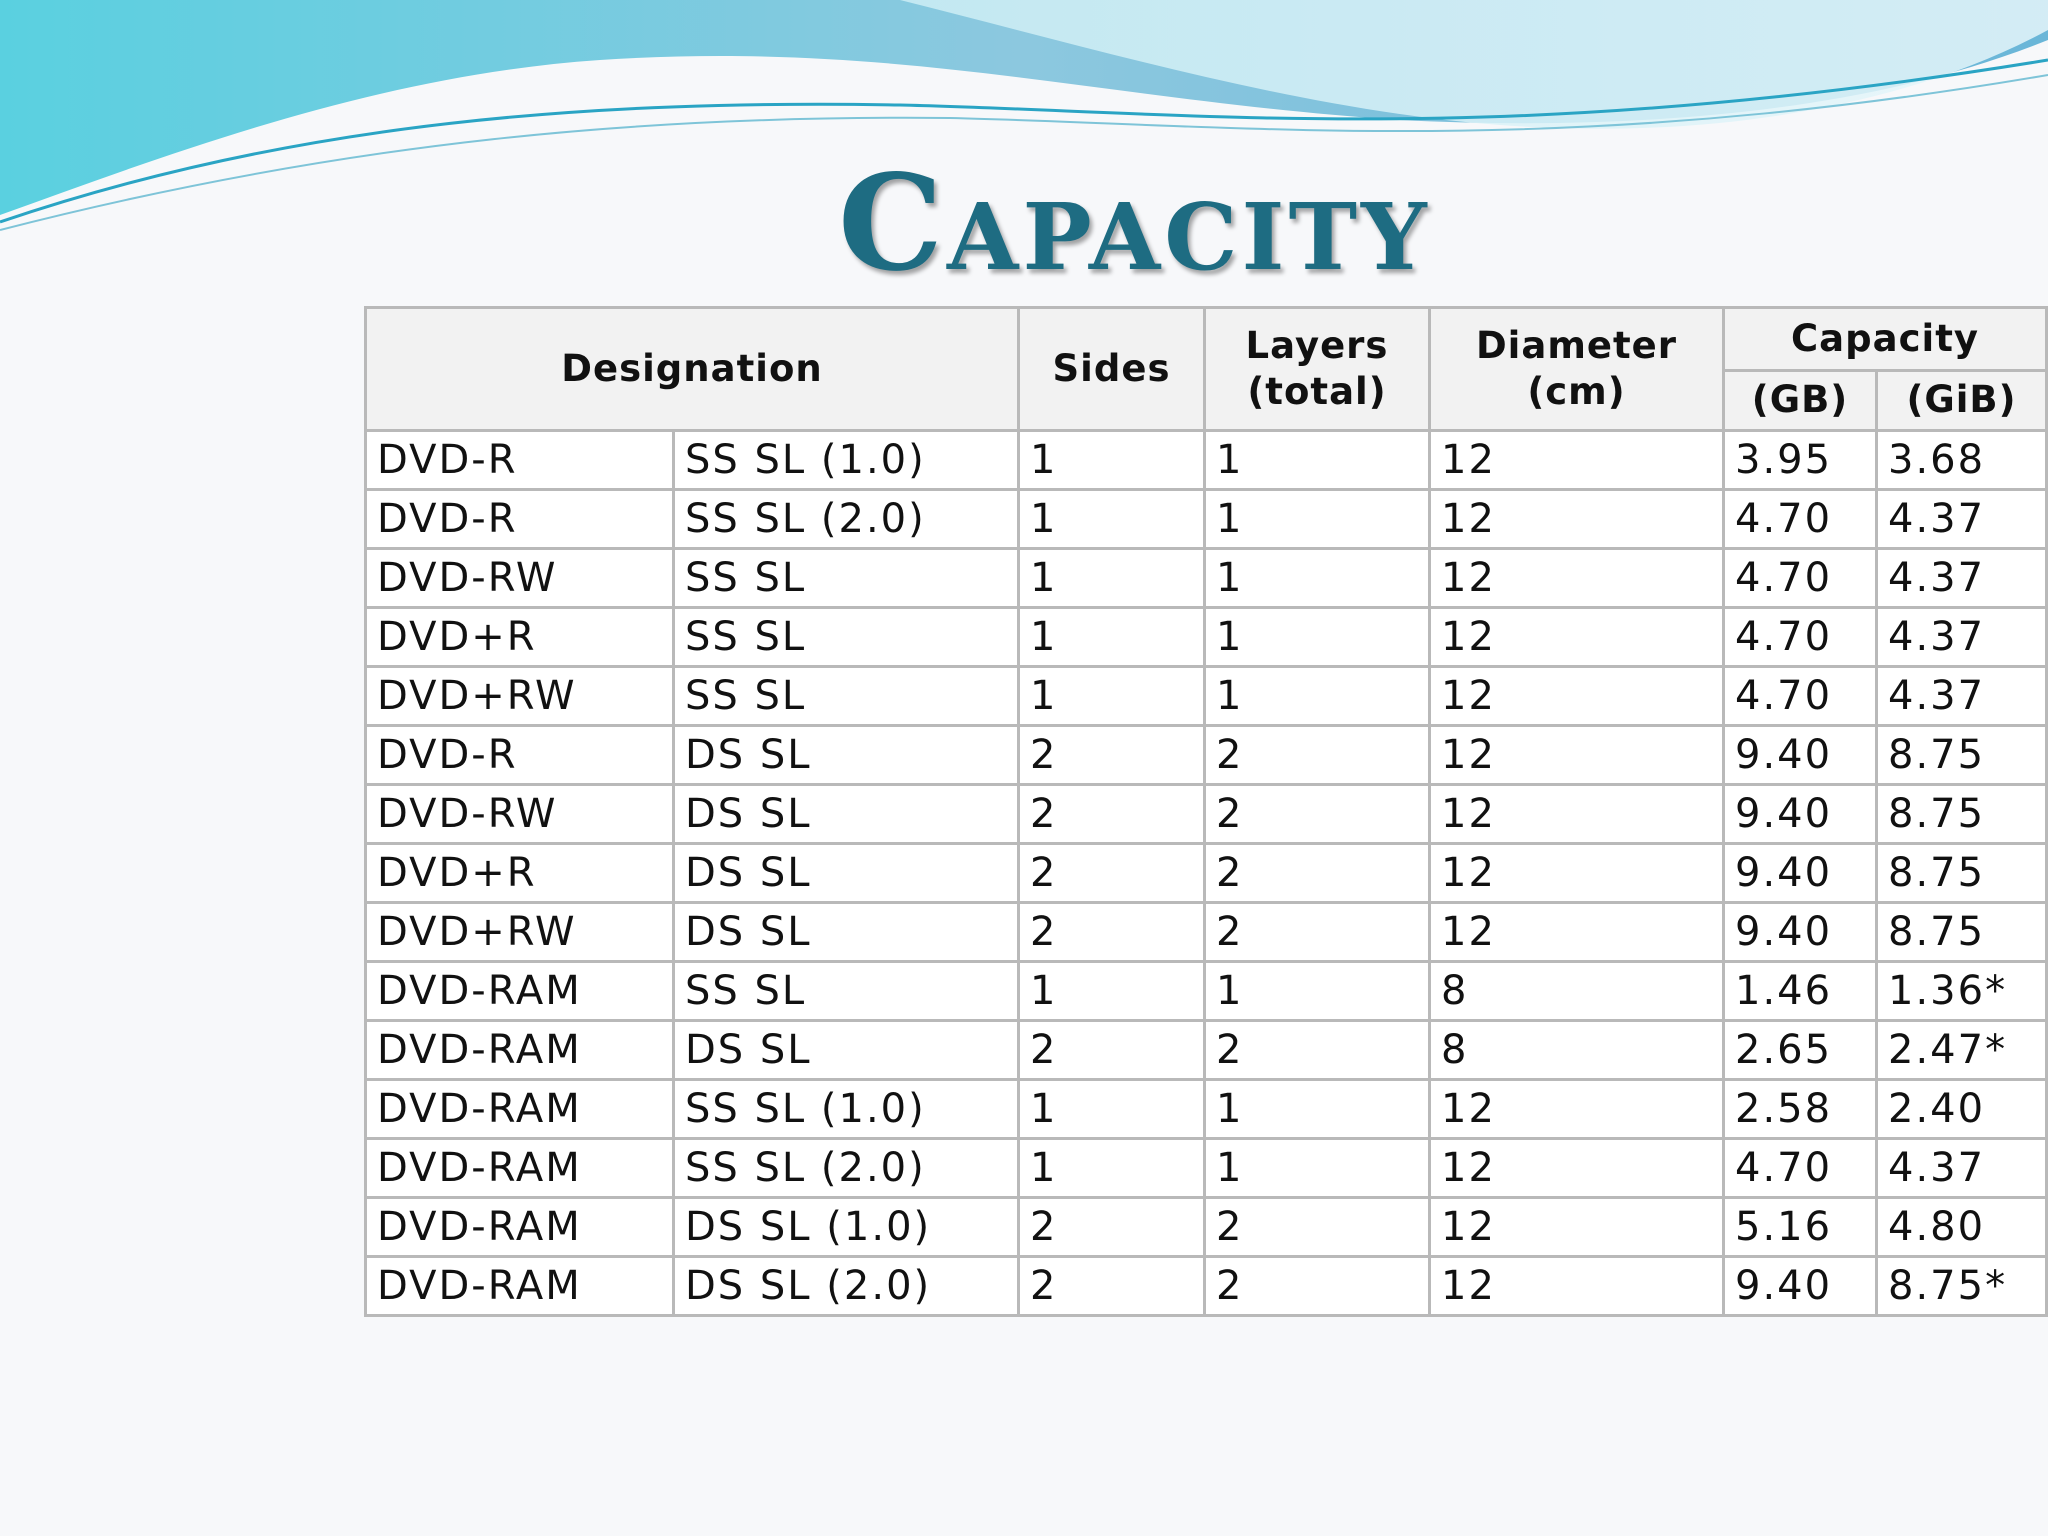 This screenshot has height=1536, width=2048. I want to click on table-row: DVD-RAM DS SL (2.0) 2 2 12 9.40 8.75*, so click(1206, 1286).